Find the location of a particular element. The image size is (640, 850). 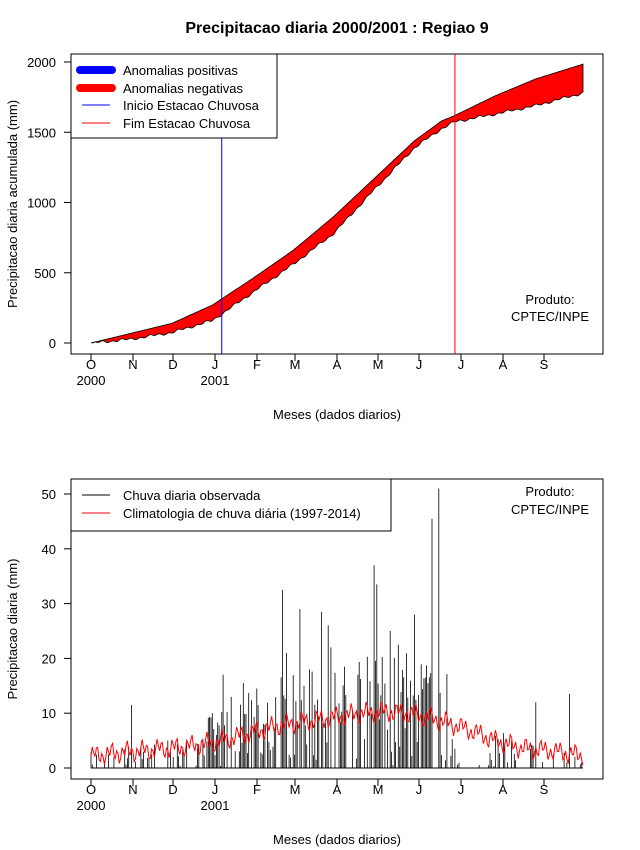

y-tick-label: 10 is located at coordinates (49, 713).